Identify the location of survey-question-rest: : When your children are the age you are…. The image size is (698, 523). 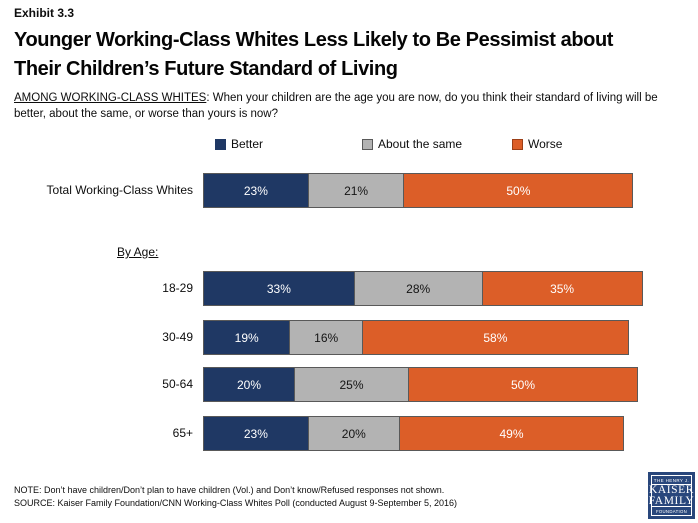
(336, 106).